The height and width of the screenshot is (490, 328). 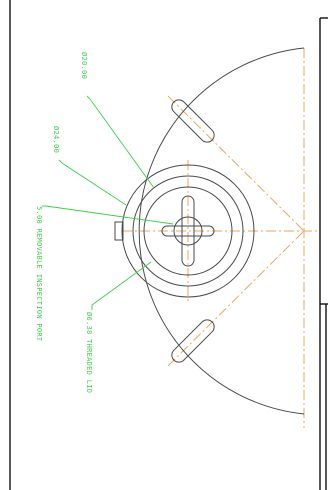 I want to click on lid-handle-horizontal, so click(x=188, y=231).